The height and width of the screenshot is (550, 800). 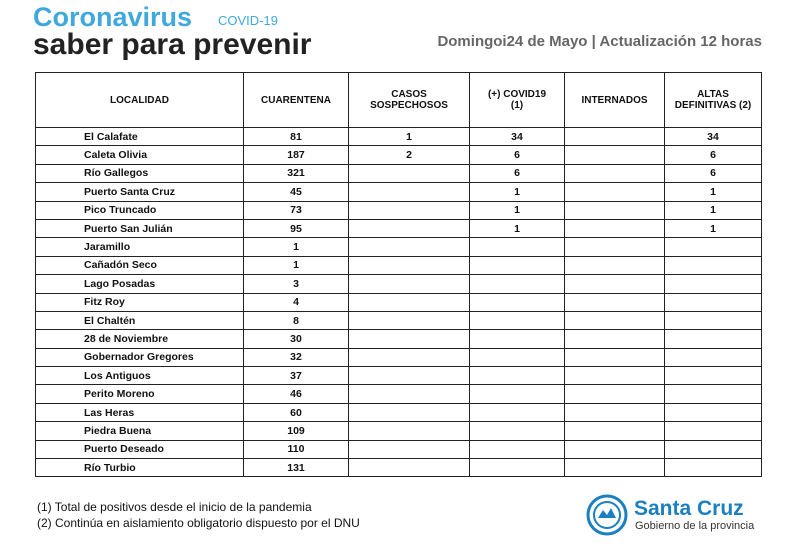 I want to click on table-row: El Chaltén 8, so click(x=398, y=320).